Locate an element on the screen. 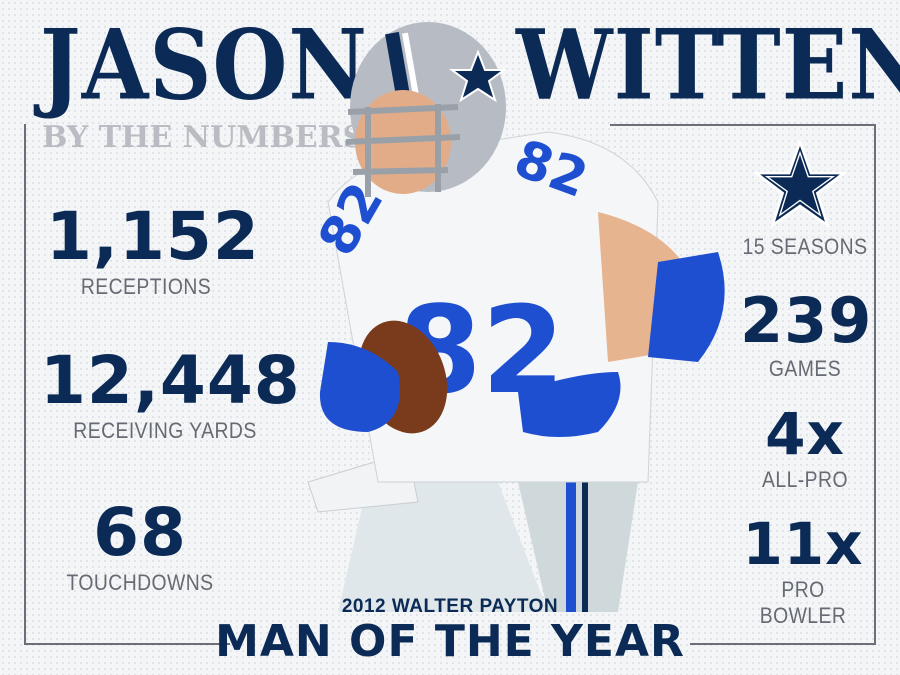 This screenshot has height=675, width=900. award-subtitle: 2012 WALTER PAYTON is located at coordinates (450, 606).